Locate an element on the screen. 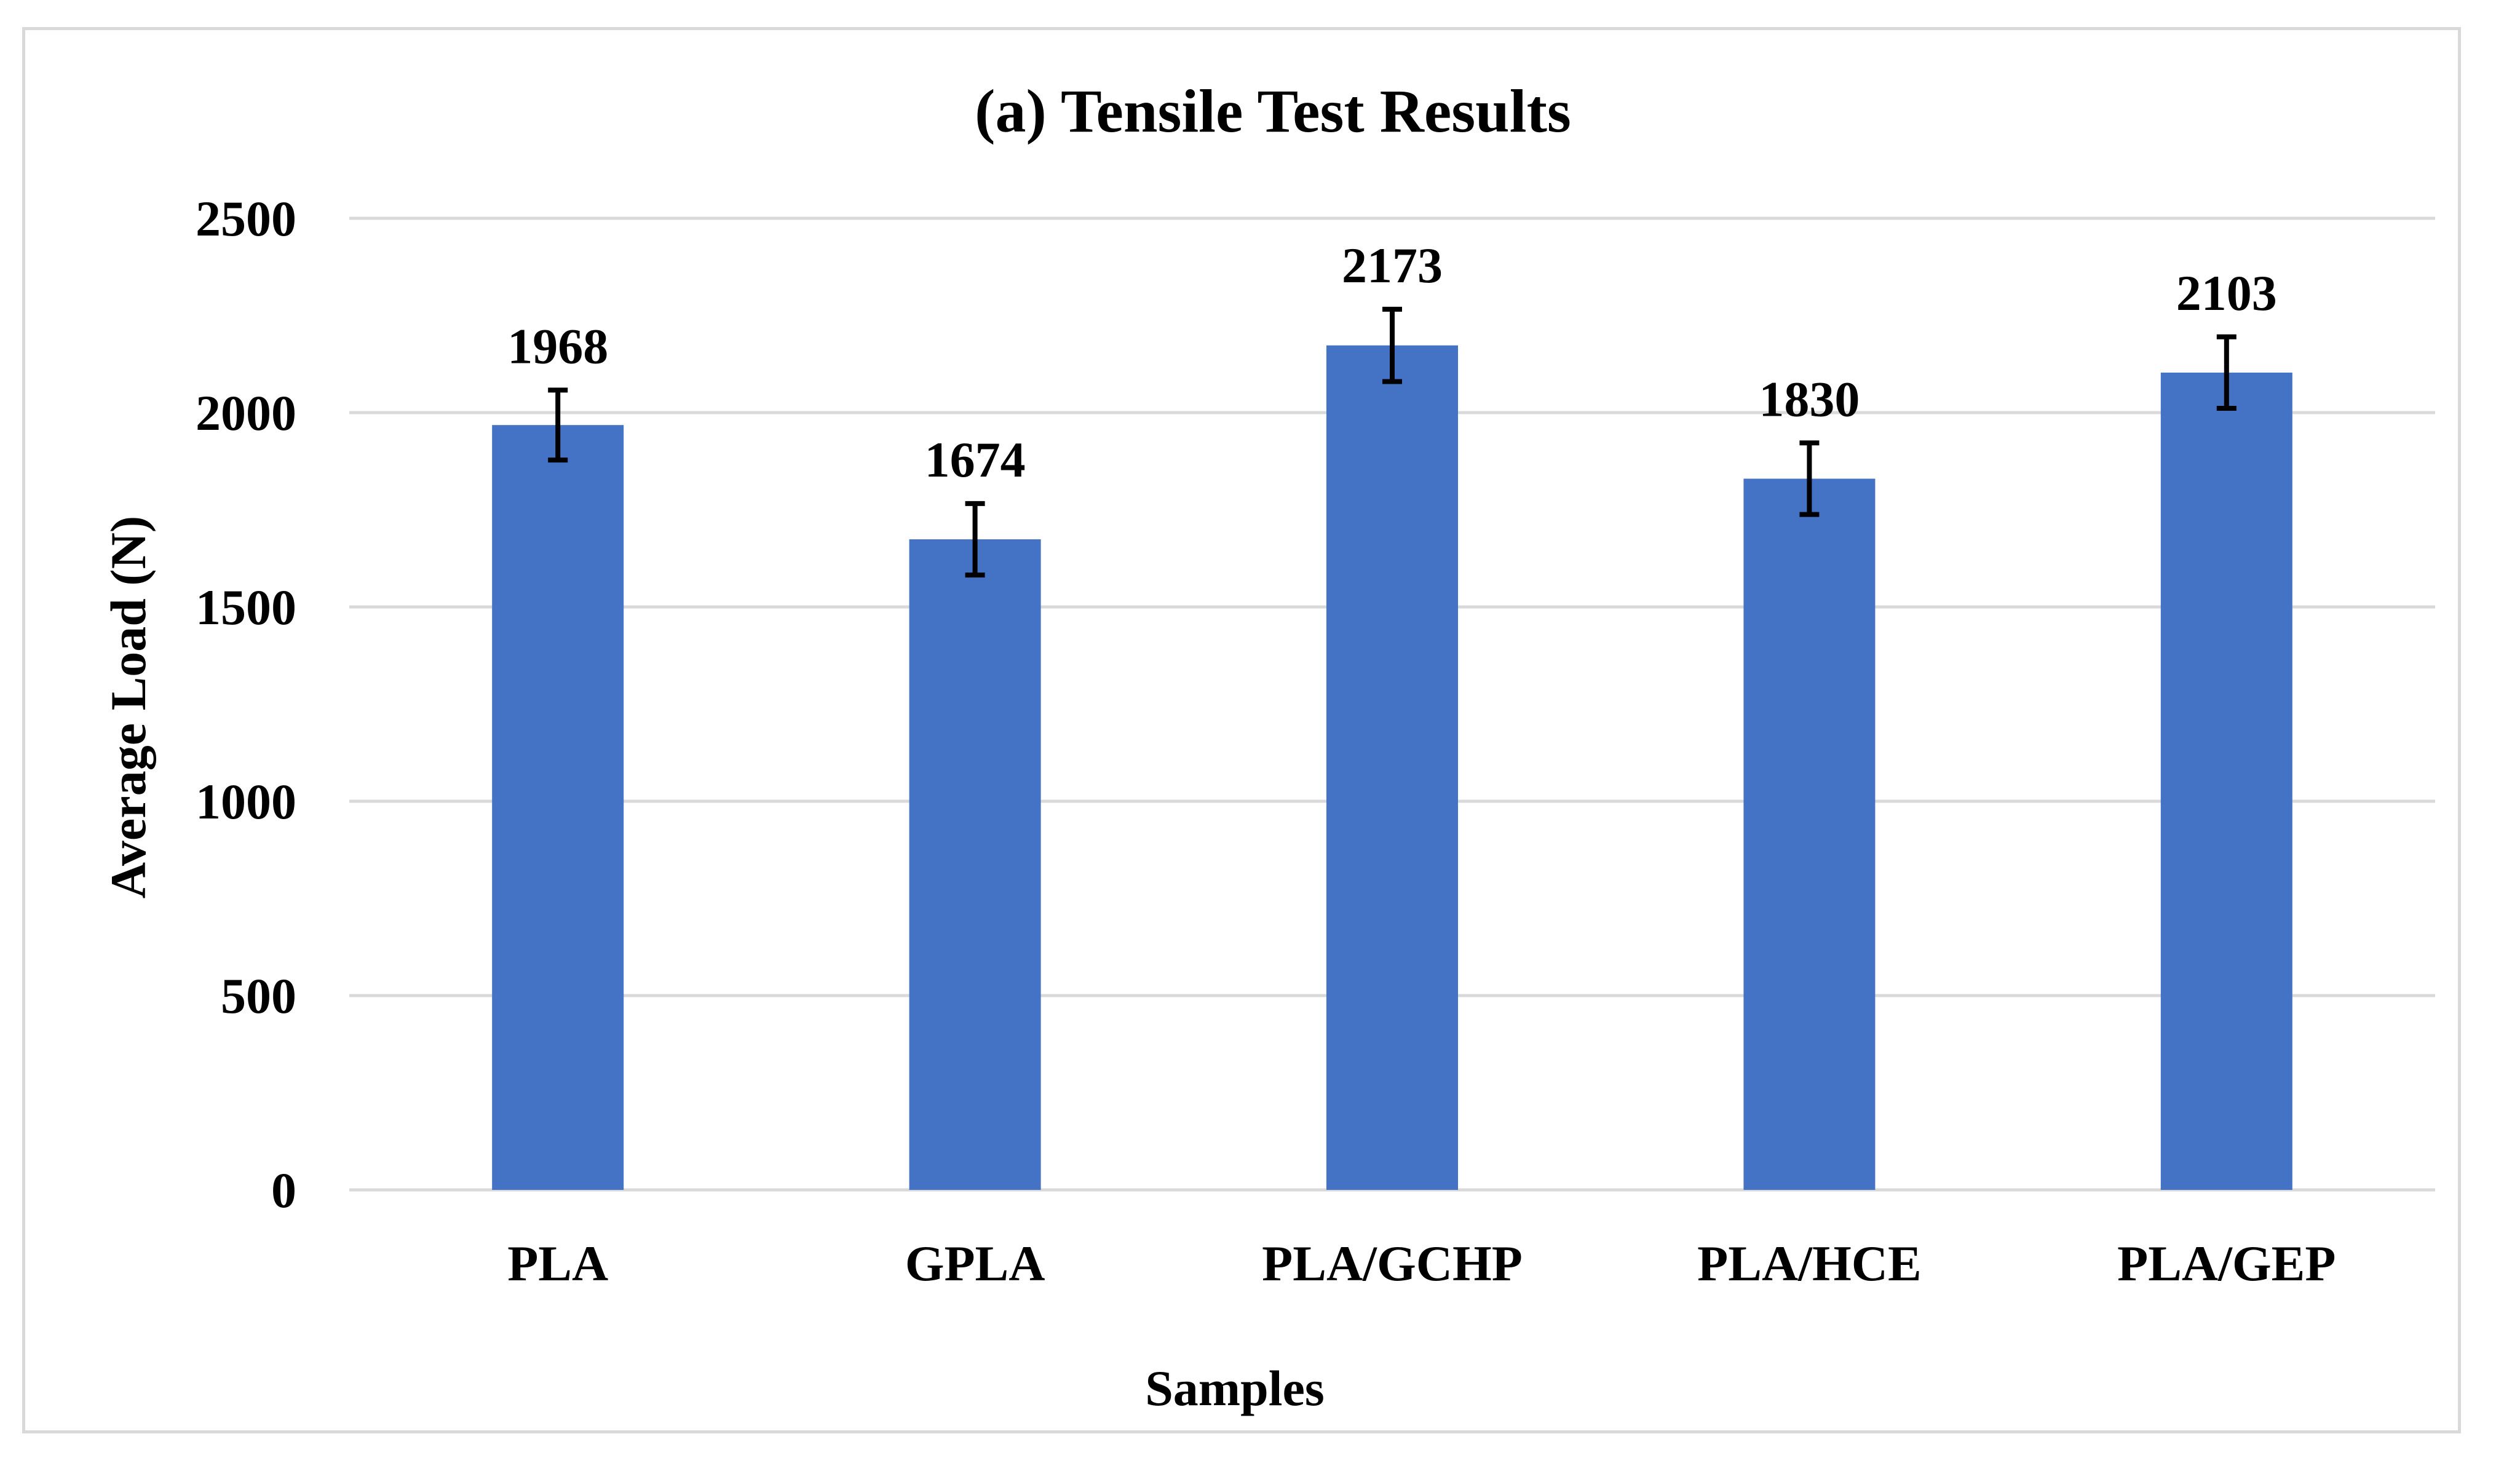 This screenshot has height=1474, width=2520. y-tick-label: 500 is located at coordinates (258, 996).